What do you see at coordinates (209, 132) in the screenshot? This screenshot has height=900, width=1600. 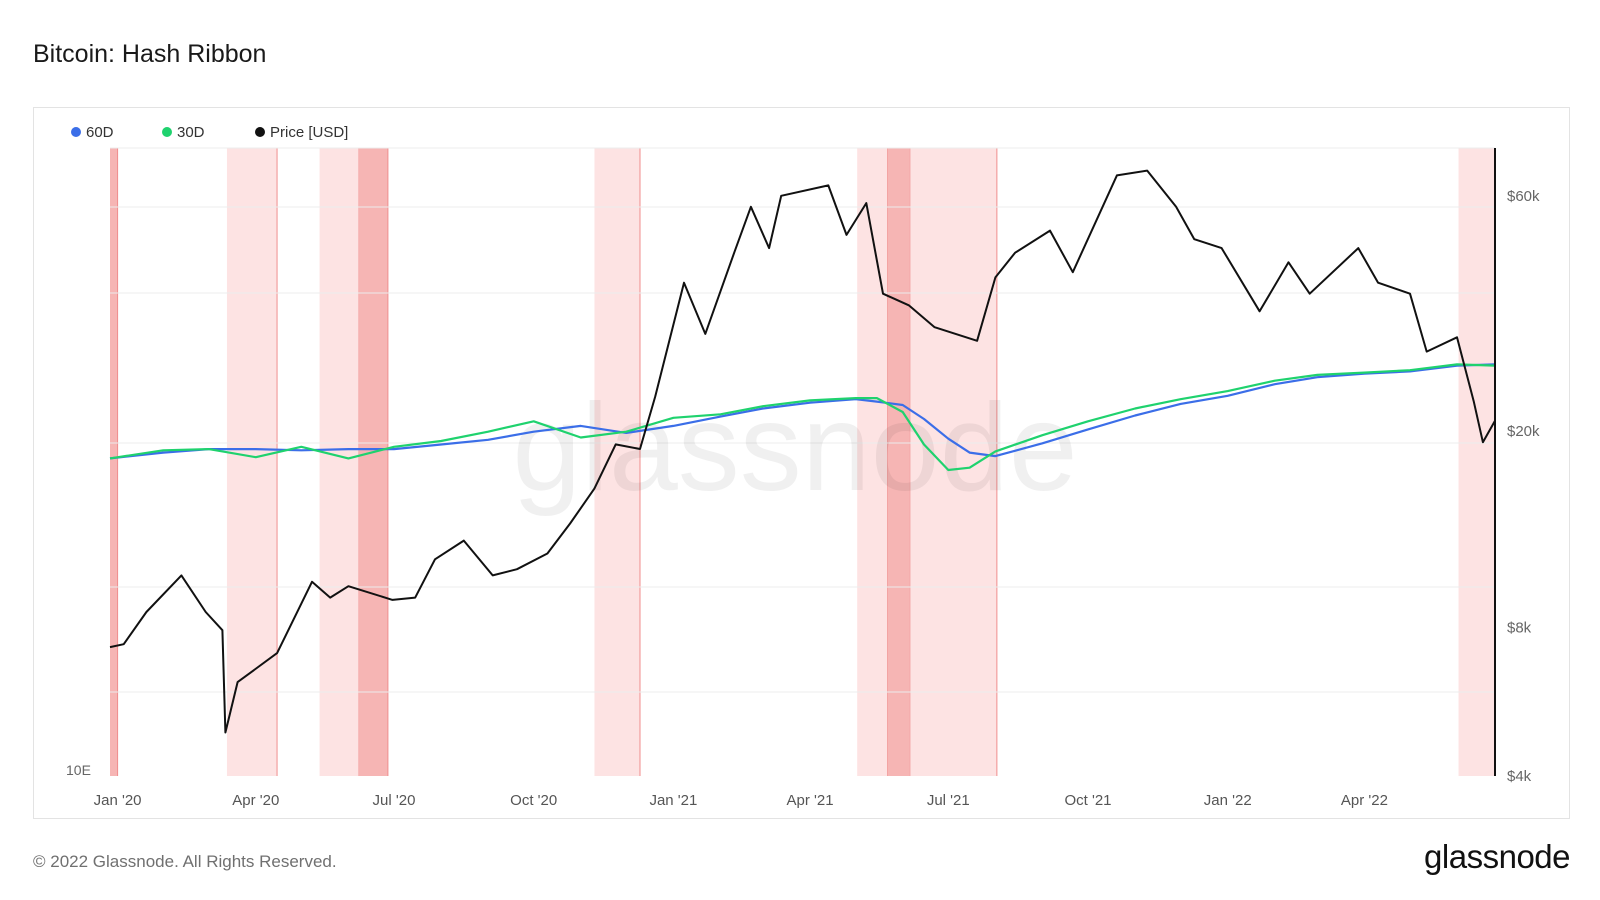 I see `legend: 60D 30D Price [USD]` at bounding box center [209, 132].